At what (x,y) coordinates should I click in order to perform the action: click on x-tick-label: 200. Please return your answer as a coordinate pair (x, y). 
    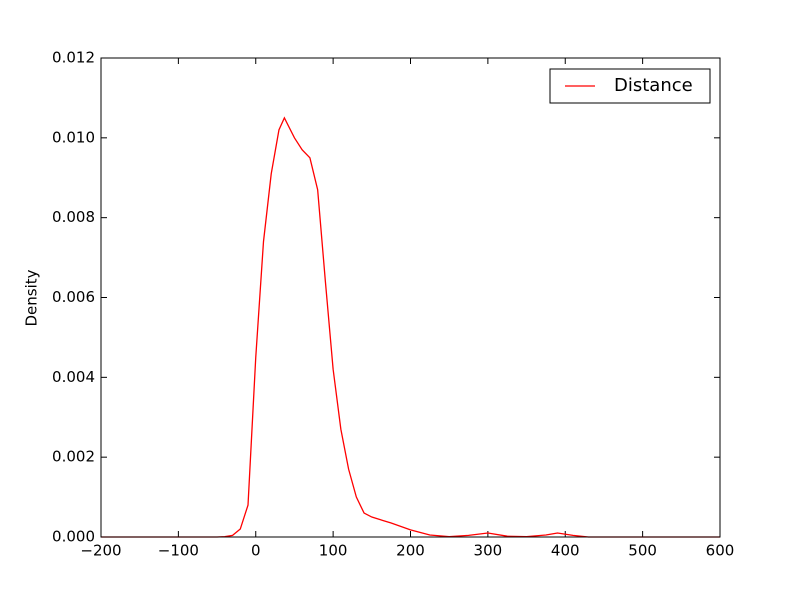
    Looking at the image, I should click on (410, 551).